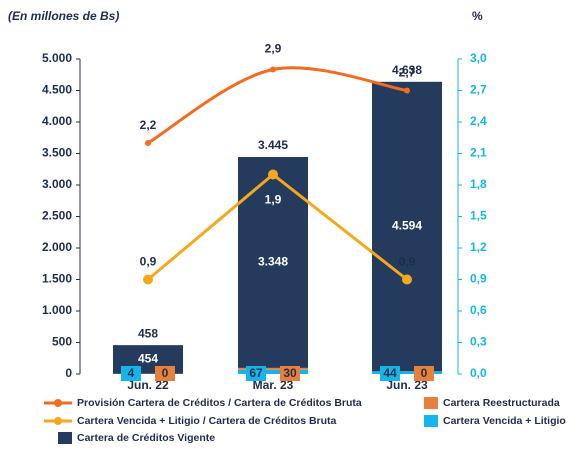  Describe the element at coordinates (407, 73) in the screenshot. I see `line-value-label: 2,7` at that location.